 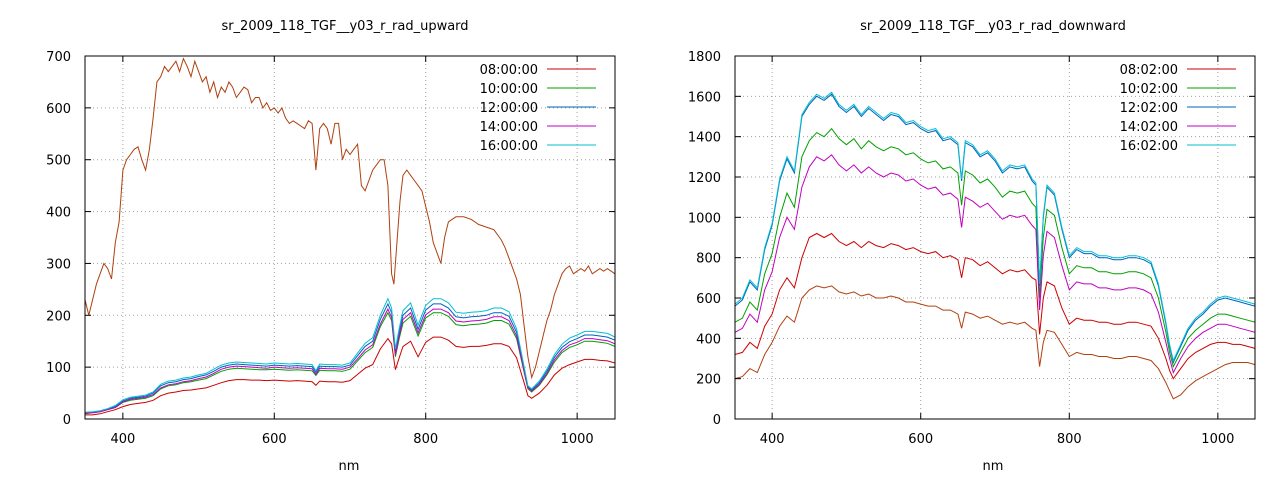 What do you see at coordinates (1149, 127) in the screenshot?
I see `legend-label: 14:02:00` at bounding box center [1149, 127].